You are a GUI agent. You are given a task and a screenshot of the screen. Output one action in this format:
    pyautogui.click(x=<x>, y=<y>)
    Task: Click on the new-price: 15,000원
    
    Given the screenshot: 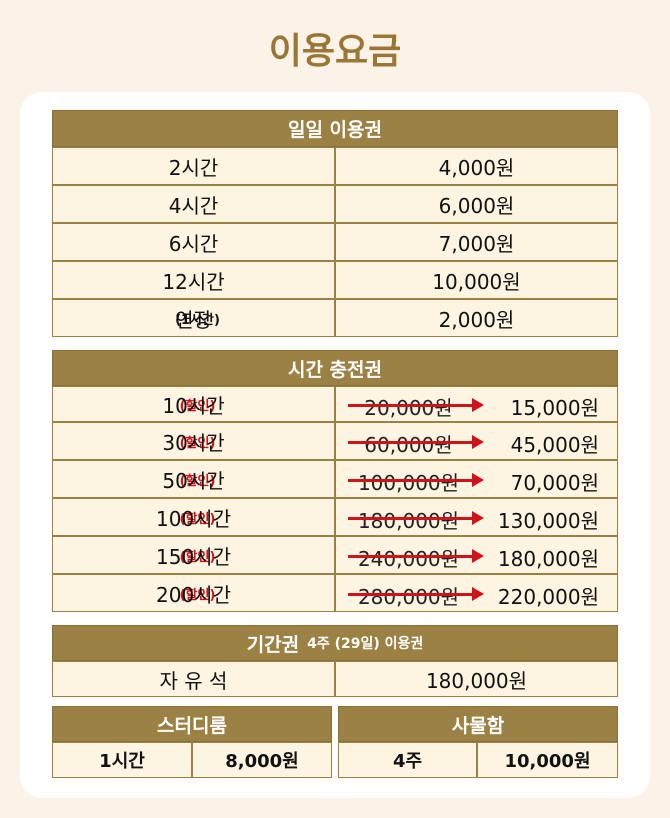 What is the action you would take?
    pyautogui.click(x=554, y=408)
    